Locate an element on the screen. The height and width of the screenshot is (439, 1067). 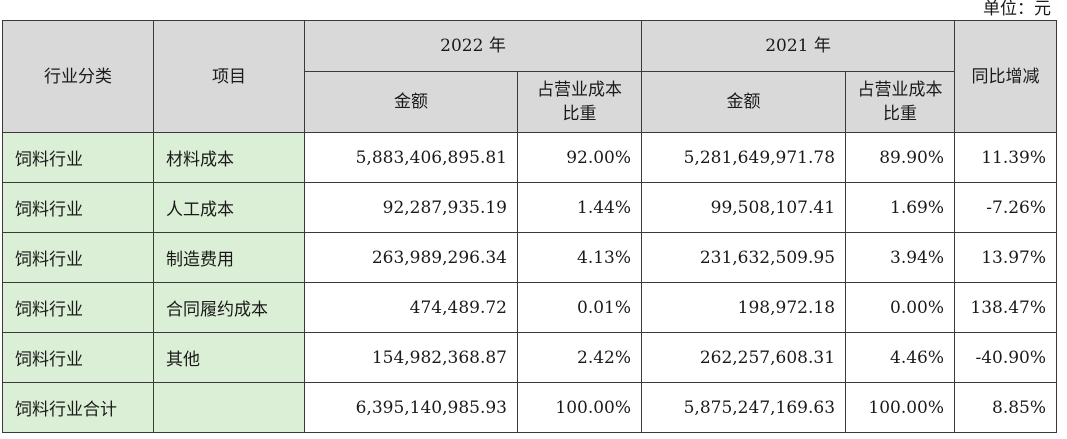
header-yoy: 同比增减 is located at coordinates (1006, 76).